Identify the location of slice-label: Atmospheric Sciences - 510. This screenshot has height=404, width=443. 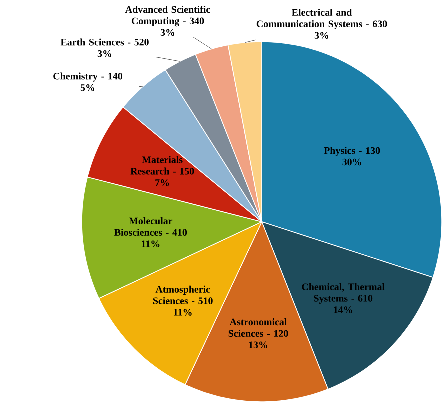
(183, 295).